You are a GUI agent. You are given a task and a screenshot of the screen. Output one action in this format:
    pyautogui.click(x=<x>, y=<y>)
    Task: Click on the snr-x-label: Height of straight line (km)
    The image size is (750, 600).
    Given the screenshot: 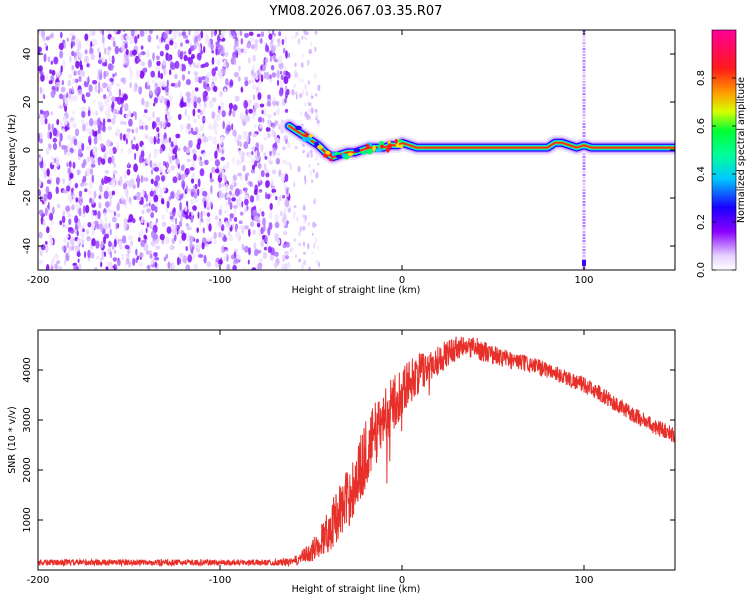 What is the action you would take?
    pyautogui.click(x=356, y=589)
    